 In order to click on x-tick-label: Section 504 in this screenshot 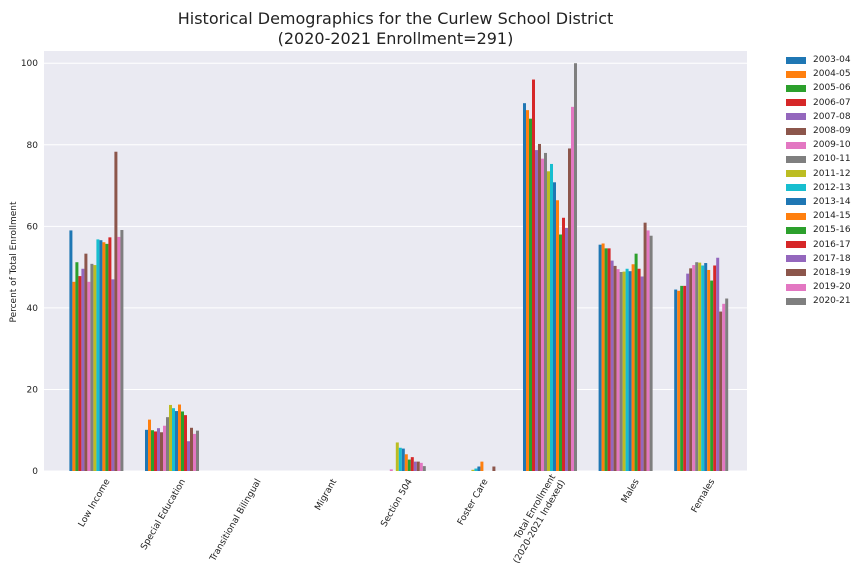, I will do `click(397, 503)`.